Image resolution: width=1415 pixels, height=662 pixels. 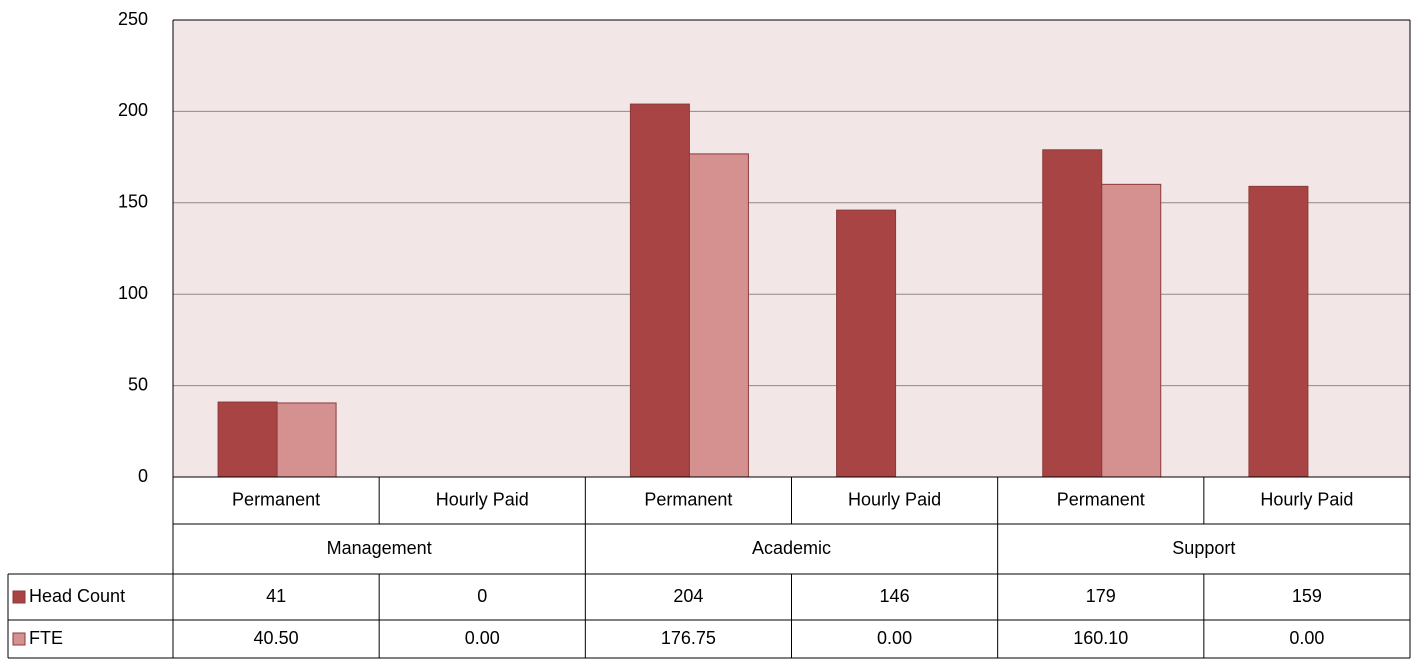 I want to click on y-tick-label: 50, so click(x=138, y=384).